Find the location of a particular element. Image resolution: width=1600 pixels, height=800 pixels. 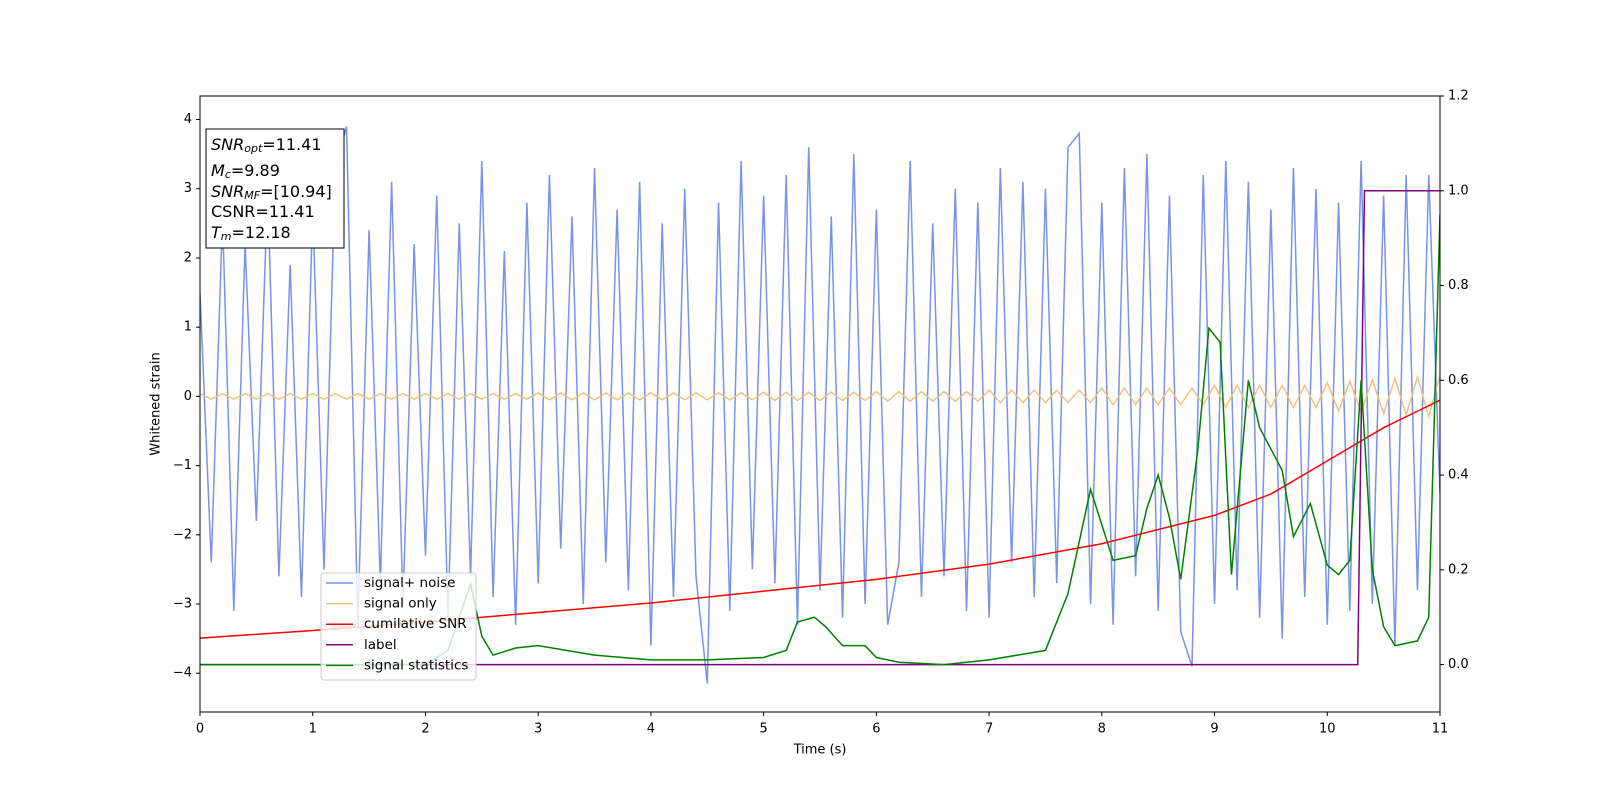

x-tick-label: 8 is located at coordinates (1102, 729).